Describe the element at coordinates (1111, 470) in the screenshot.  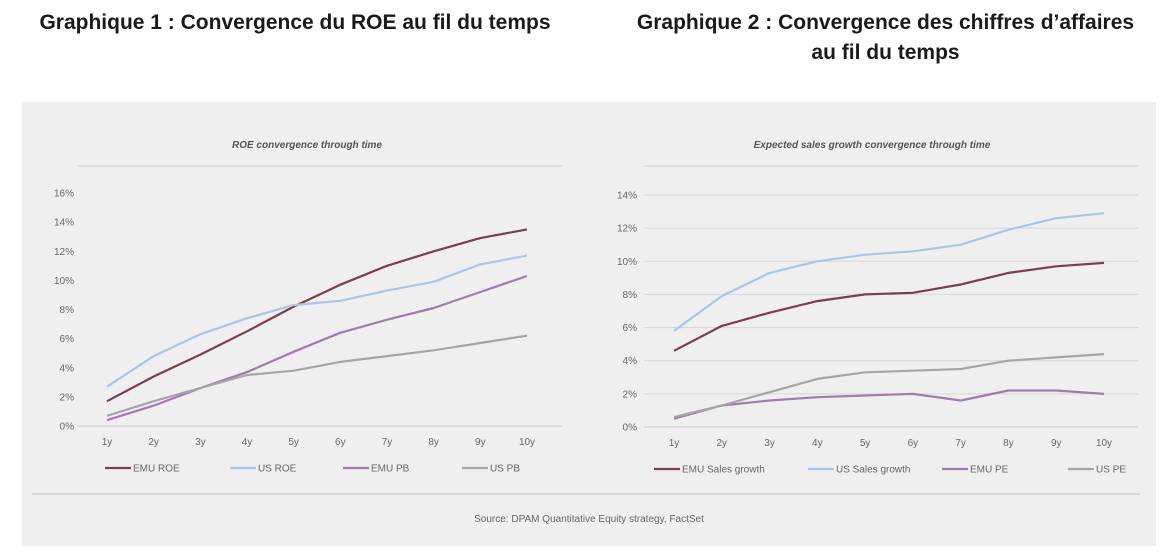
I see `legend-label: US PE` at that location.